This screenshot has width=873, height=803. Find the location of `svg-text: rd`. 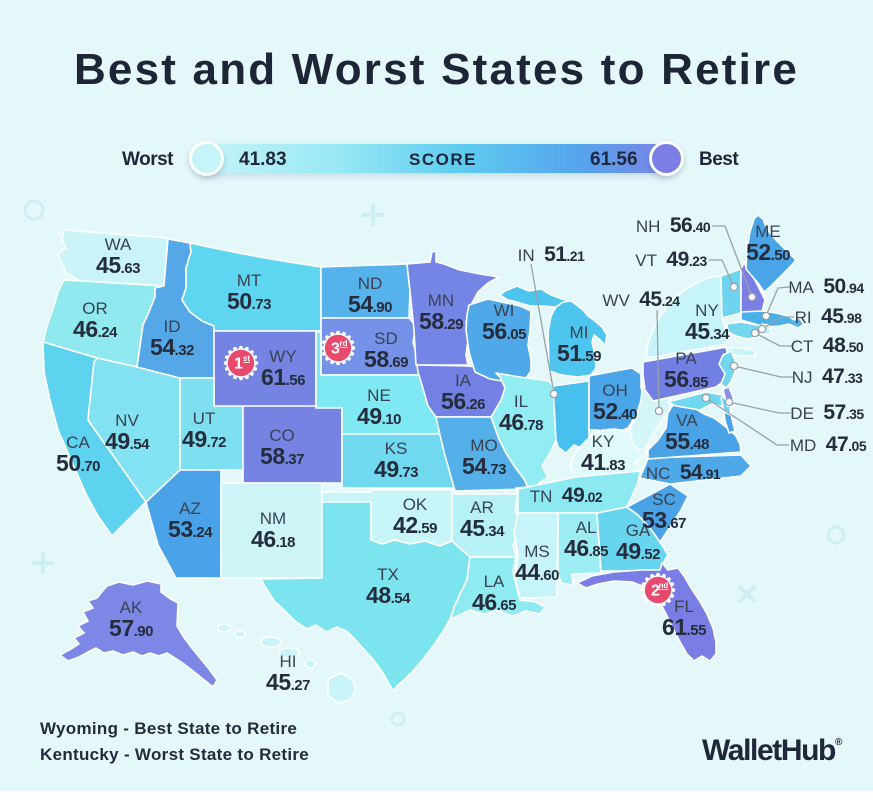

svg-text: rd is located at coordinates (344, 343).